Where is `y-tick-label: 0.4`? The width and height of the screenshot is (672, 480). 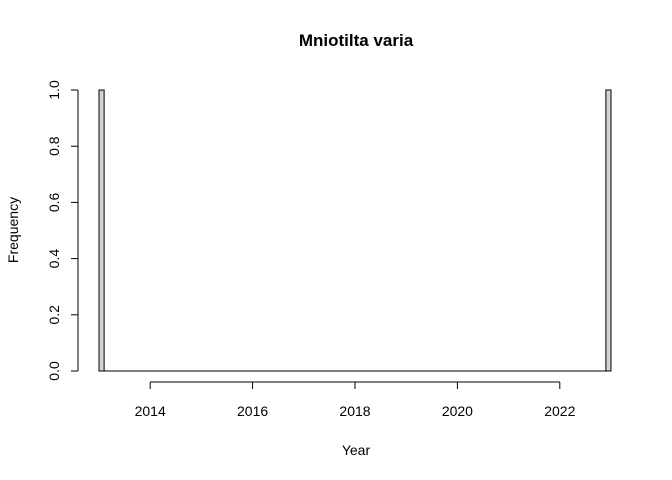
y-tick-label: 0.4 is located at coordinates (54, 259).